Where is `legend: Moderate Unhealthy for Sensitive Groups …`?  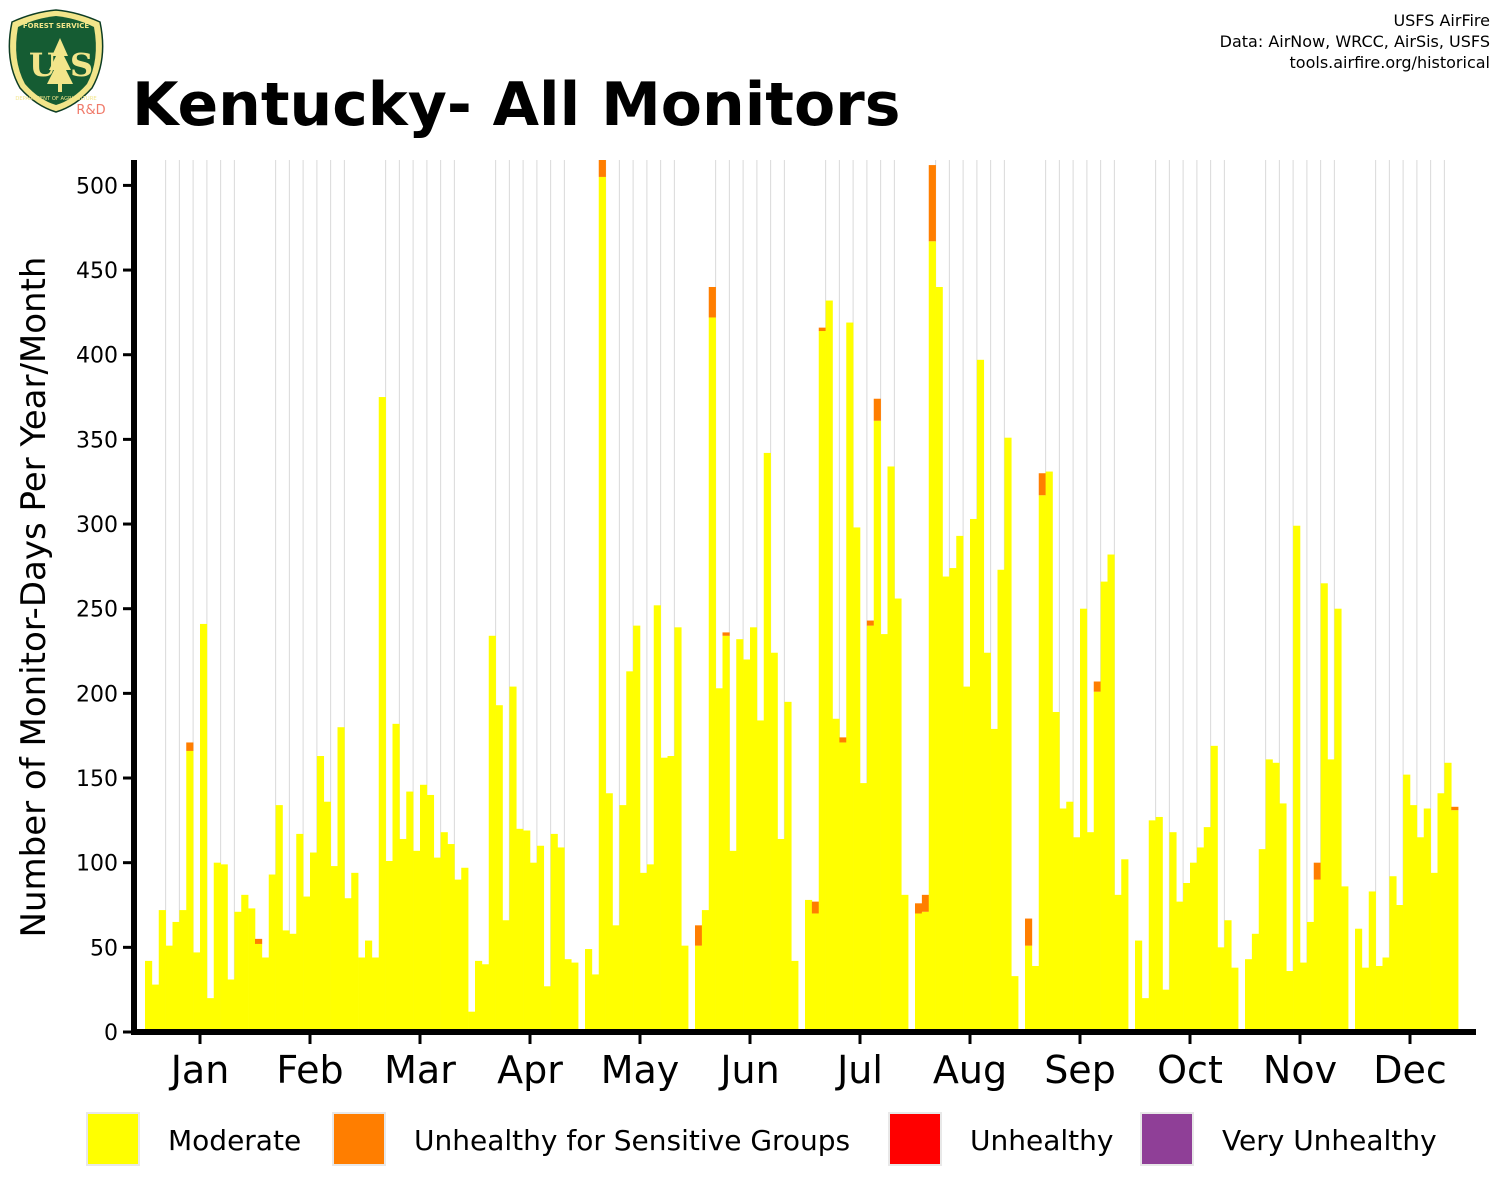 legend: Moderate Unhealthy for Sensitive Groups … is located at coordinates (750, 1141).